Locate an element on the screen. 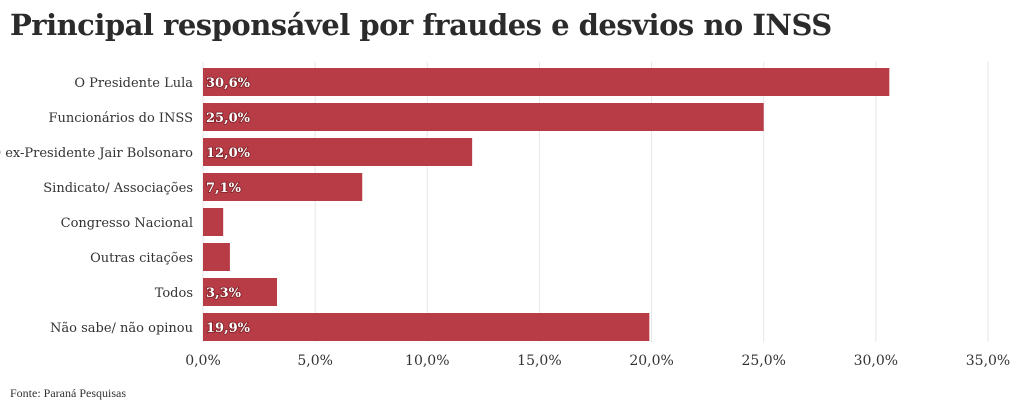  x-tick-label: 20,0% is located at coordinates (651, 361).